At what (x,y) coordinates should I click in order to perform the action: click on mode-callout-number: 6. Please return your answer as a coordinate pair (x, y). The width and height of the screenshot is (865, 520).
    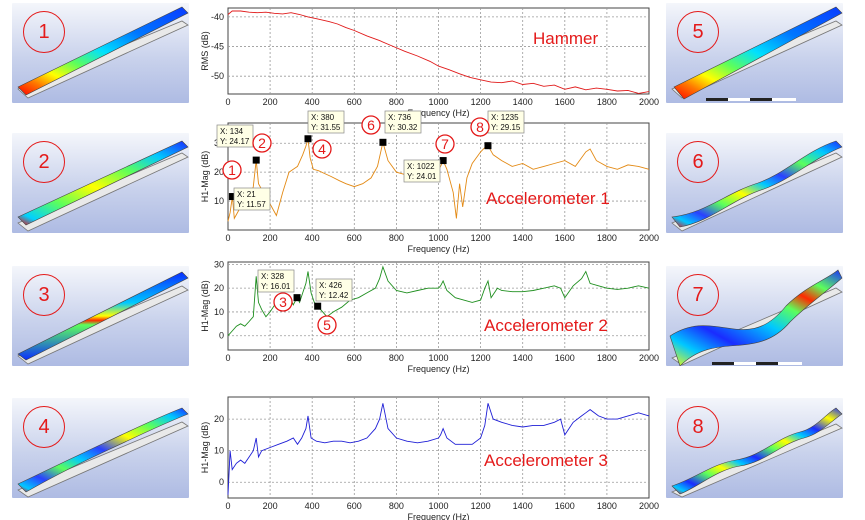
    Looking at the image, I should click on (371, 125).